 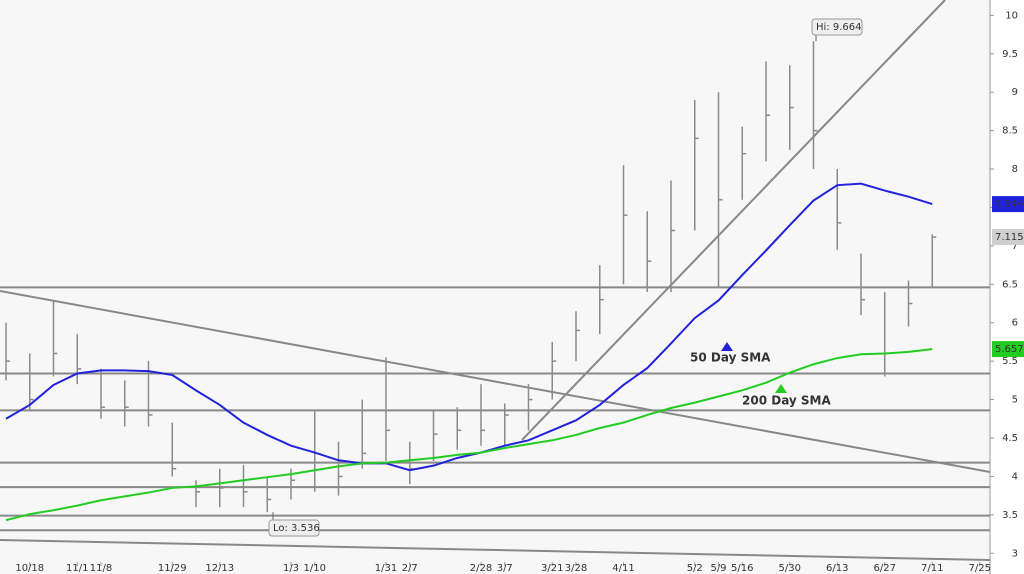 What do you see at coordinates (1010, 131) in the screenshot?
I see `y-tick-label: 8.5` at bounding box center [1010, 131].